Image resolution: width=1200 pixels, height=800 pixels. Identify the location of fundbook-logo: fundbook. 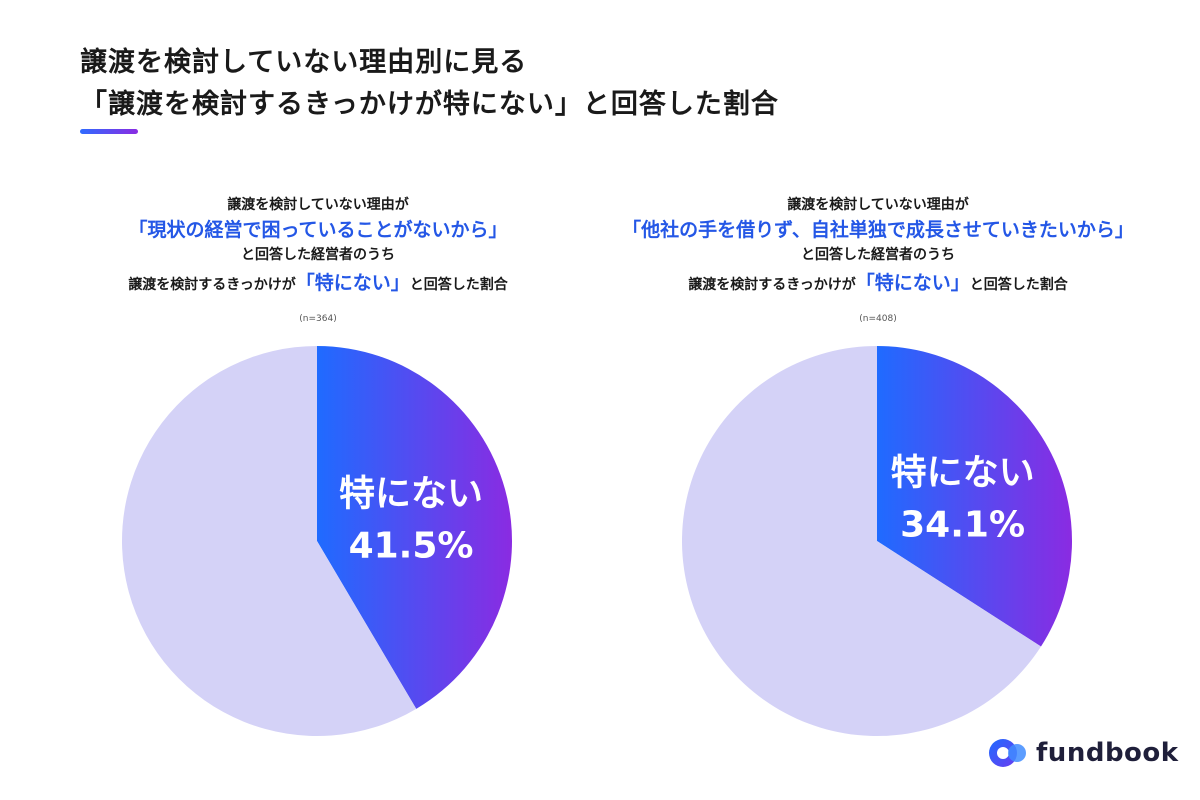
(1083, 753).